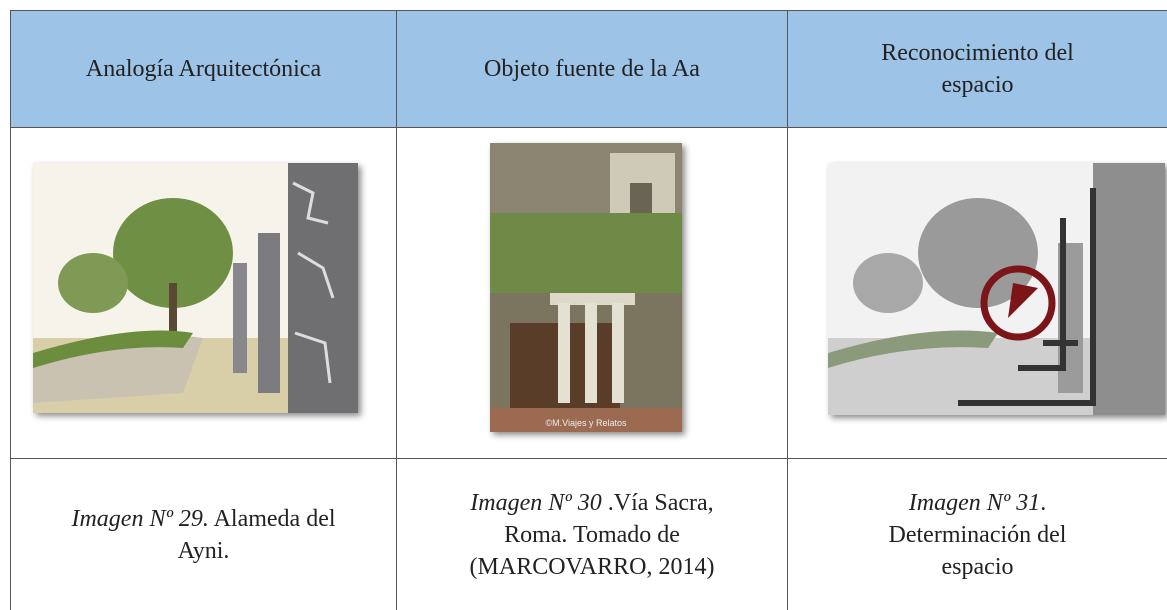 This screenshot has width=1167, height=610. I want to click on caption: Imagen Nº 29. Alameda del Ayni., so click(203, 535).